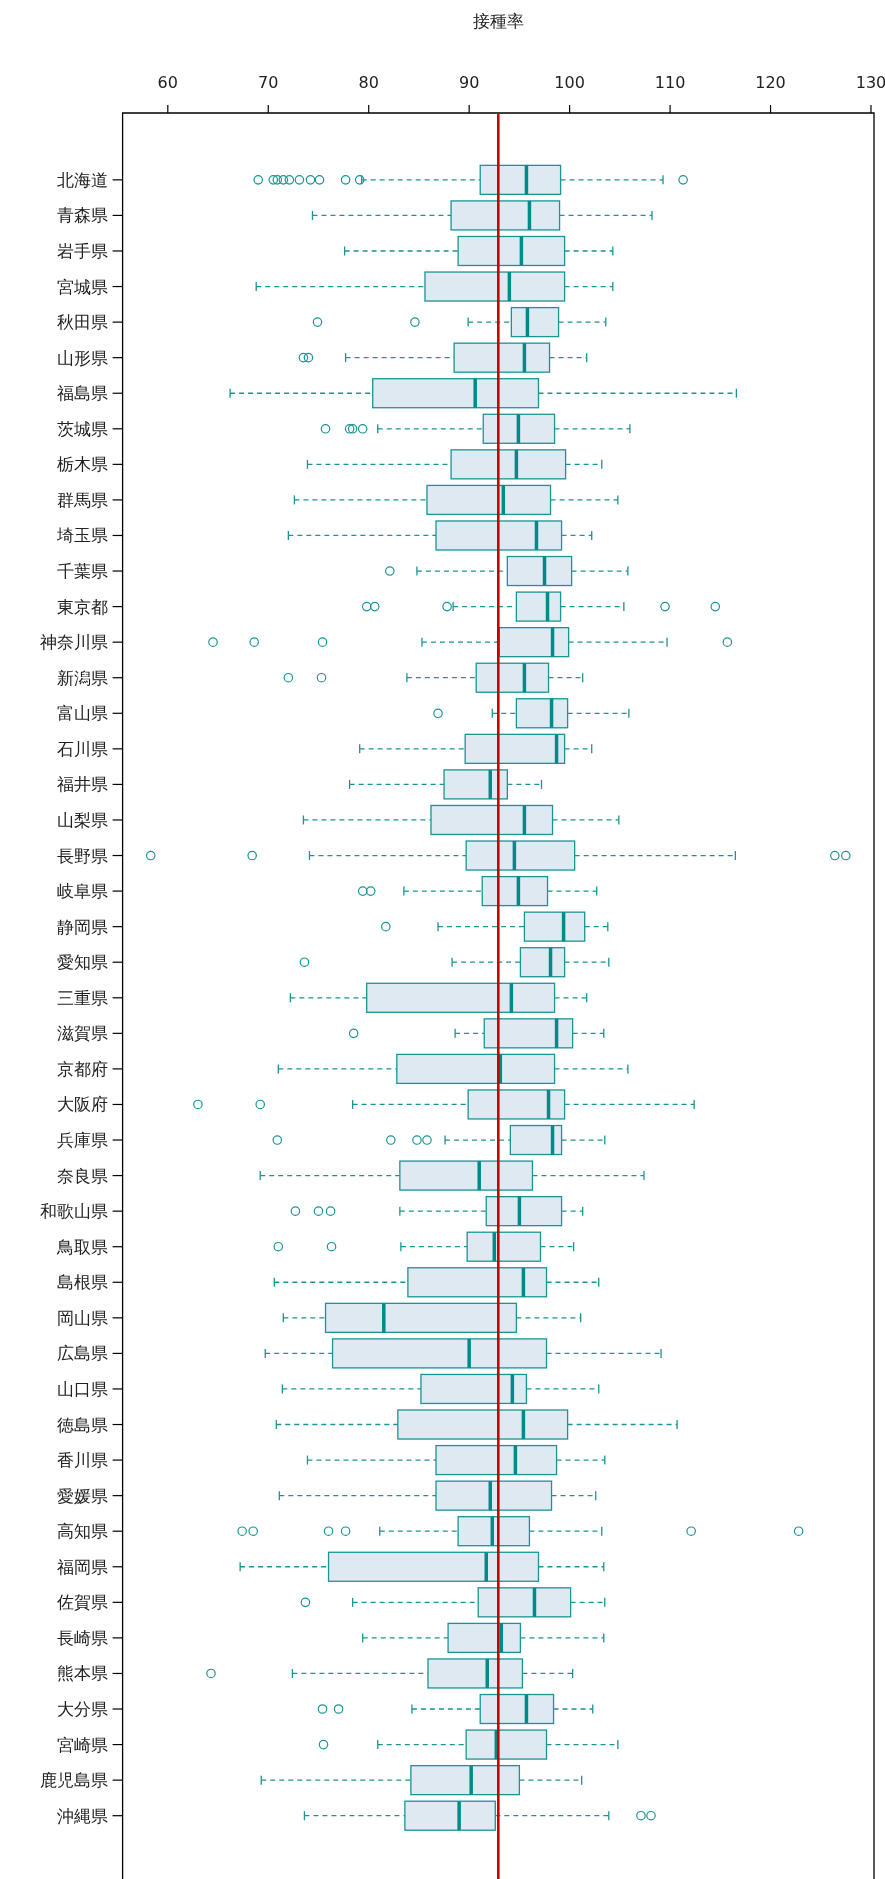 This screenshot has height=1879, width=885. What do you see at coordinates (82, 606) in the screenshot?
I see `y-tick-label: 東京都` at bounding box center [82, 606].